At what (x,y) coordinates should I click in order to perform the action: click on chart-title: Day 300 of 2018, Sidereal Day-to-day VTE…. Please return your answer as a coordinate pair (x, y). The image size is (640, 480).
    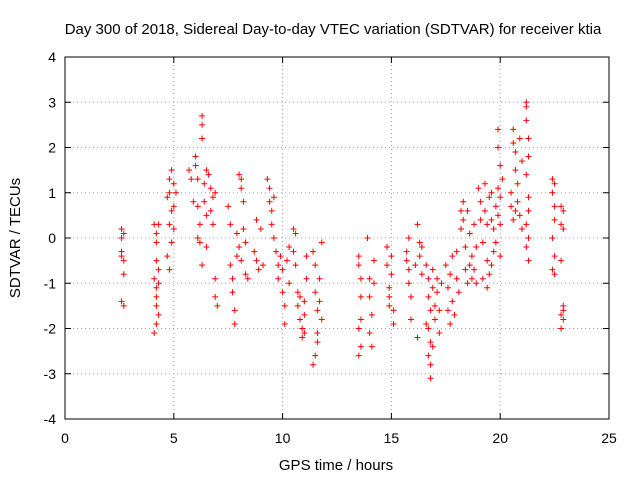
    Looking at the image, I should click on (333, 29).